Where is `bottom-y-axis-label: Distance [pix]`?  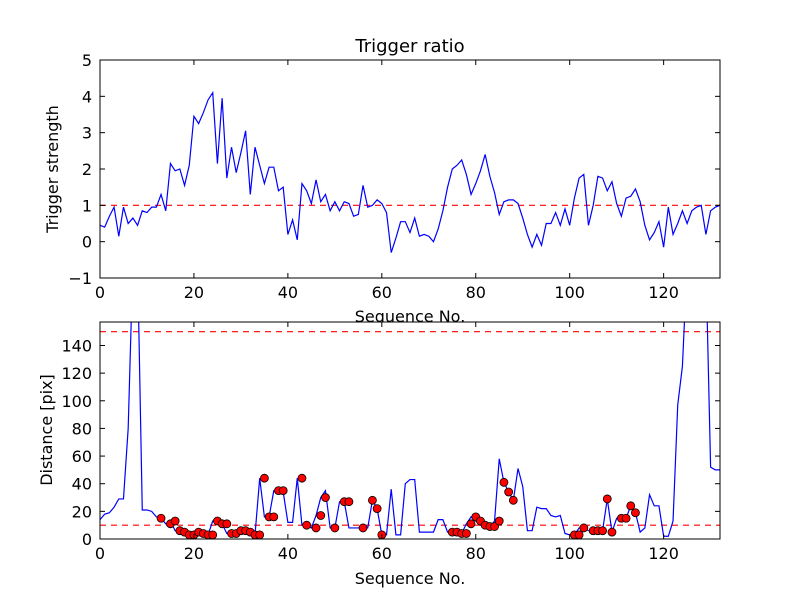 bottom-y-axis-label: Distance [pix] is located at coordinates (46, 430).